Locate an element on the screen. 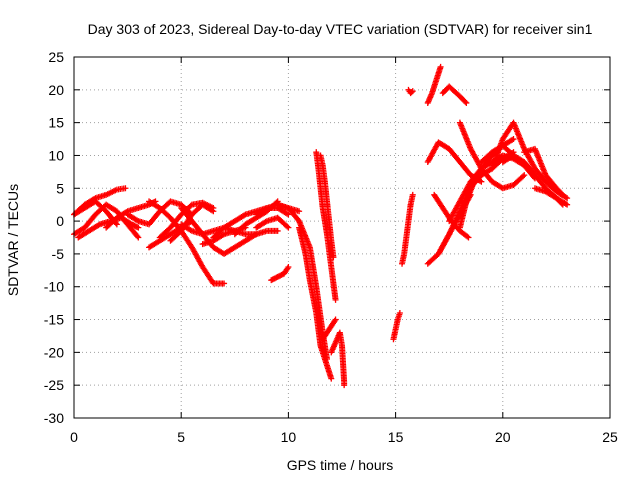  x-axis-title: GPS time / hours is located at coordinates (340, 465).